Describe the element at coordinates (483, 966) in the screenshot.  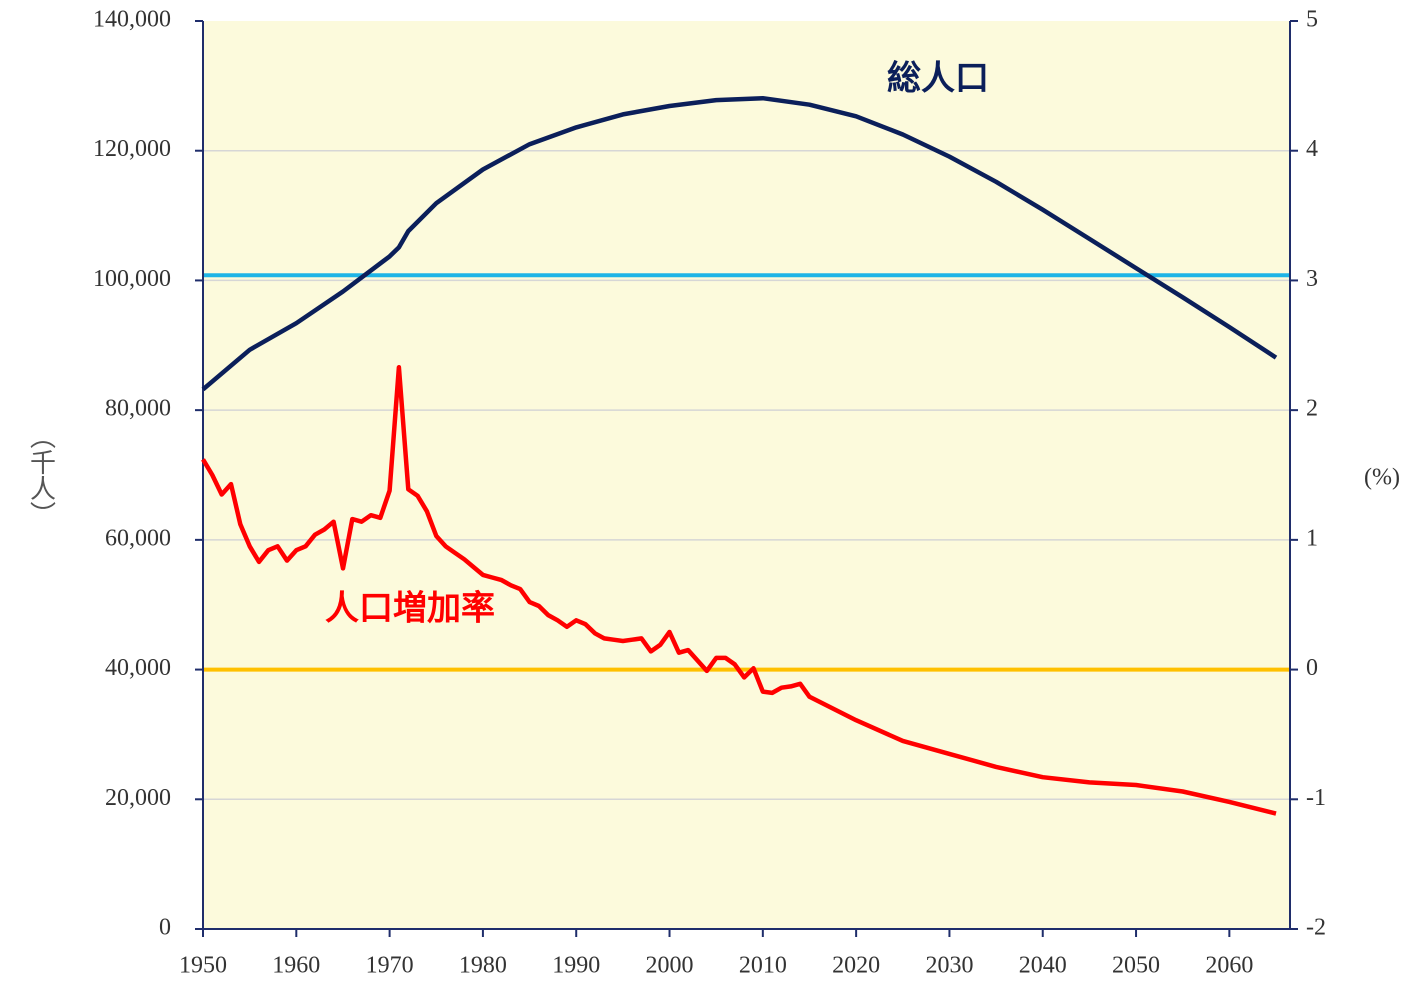
I see `x-tick-label: 1980` at that location.